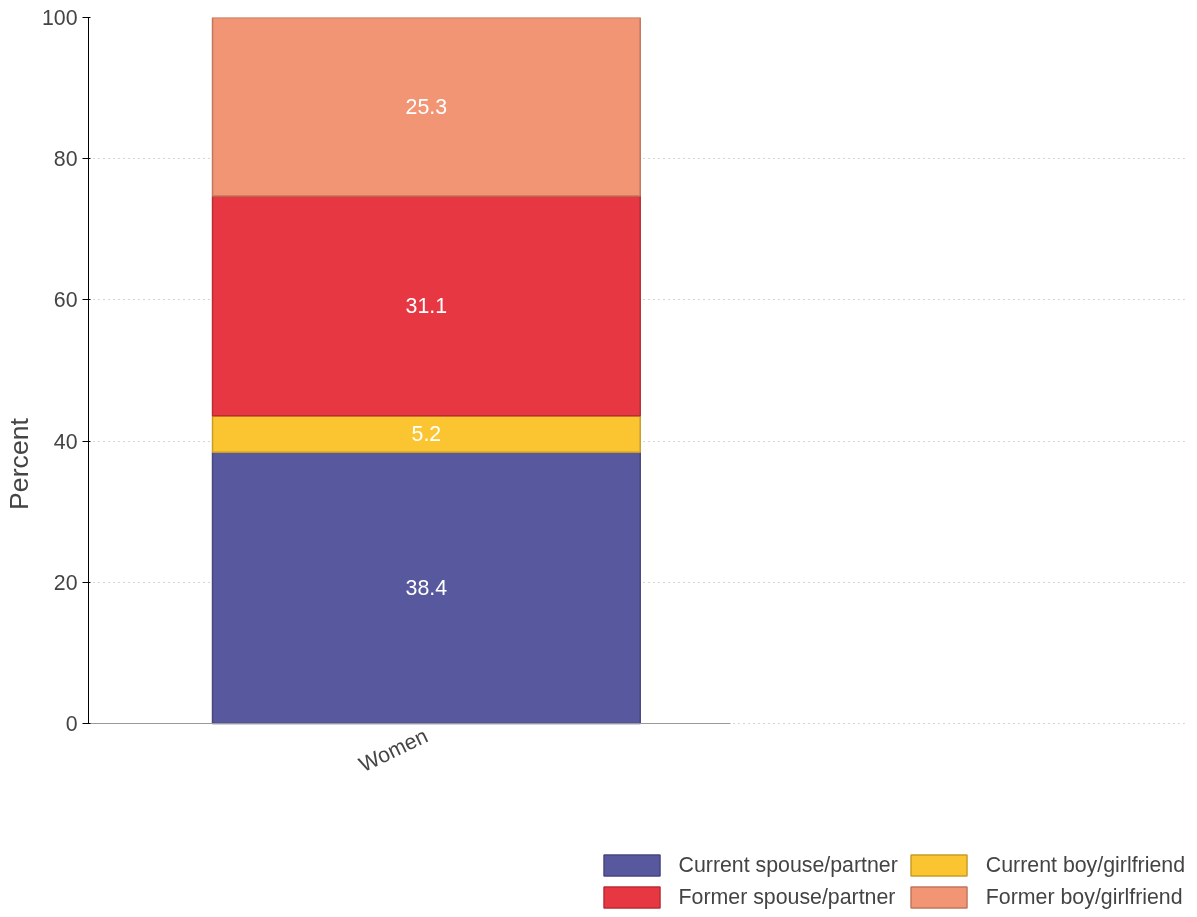  What do you see at coordinates (1084, 897) in the screenshot?
I see `legend-label: Former boy/girlfriend` at bounding box center [1084, 897].